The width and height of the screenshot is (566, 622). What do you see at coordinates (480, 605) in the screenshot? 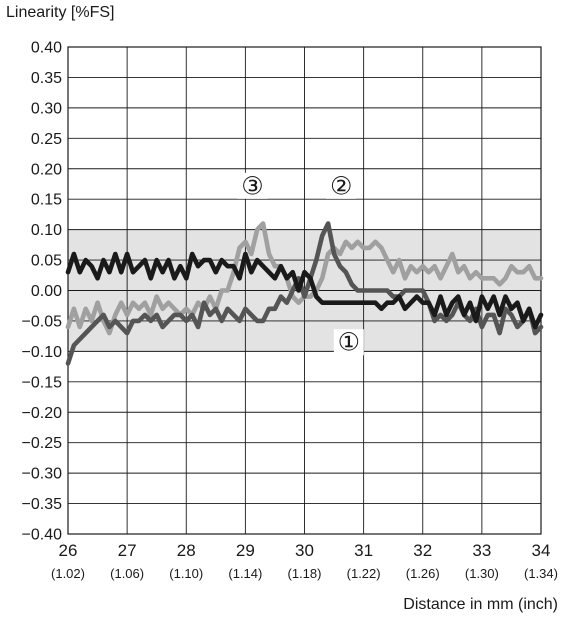
I see `x-axis-title: Distance in mm (inch)` at bounding box center [480, 605].